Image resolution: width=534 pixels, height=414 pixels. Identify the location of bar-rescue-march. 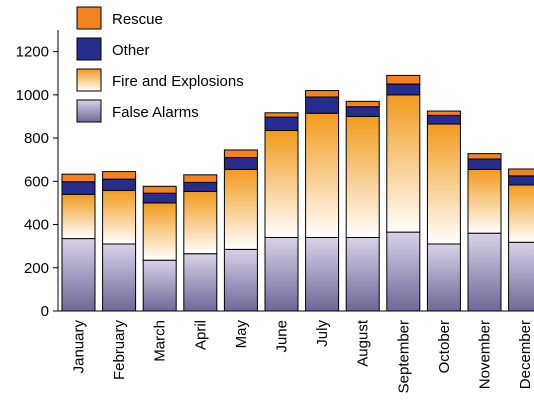
(159, 189).